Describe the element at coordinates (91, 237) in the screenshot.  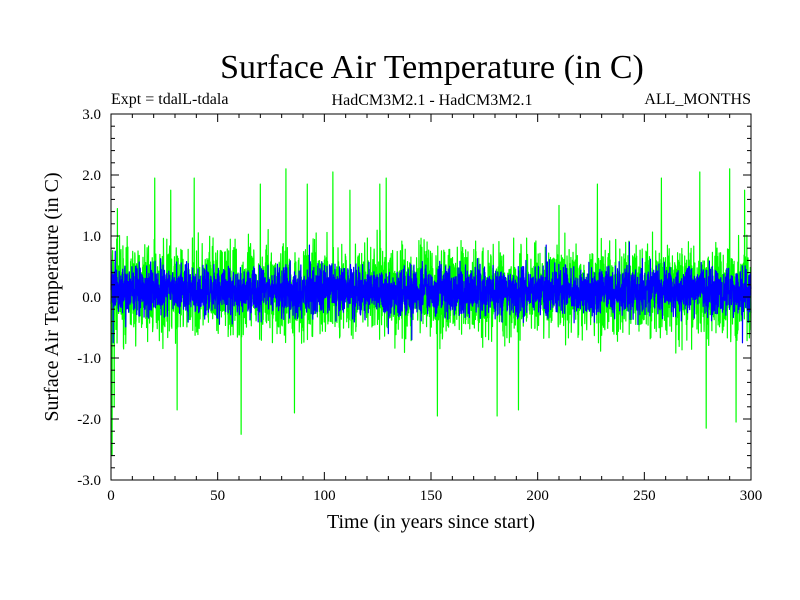
I see `y-tick-label: 1.0` at that location.